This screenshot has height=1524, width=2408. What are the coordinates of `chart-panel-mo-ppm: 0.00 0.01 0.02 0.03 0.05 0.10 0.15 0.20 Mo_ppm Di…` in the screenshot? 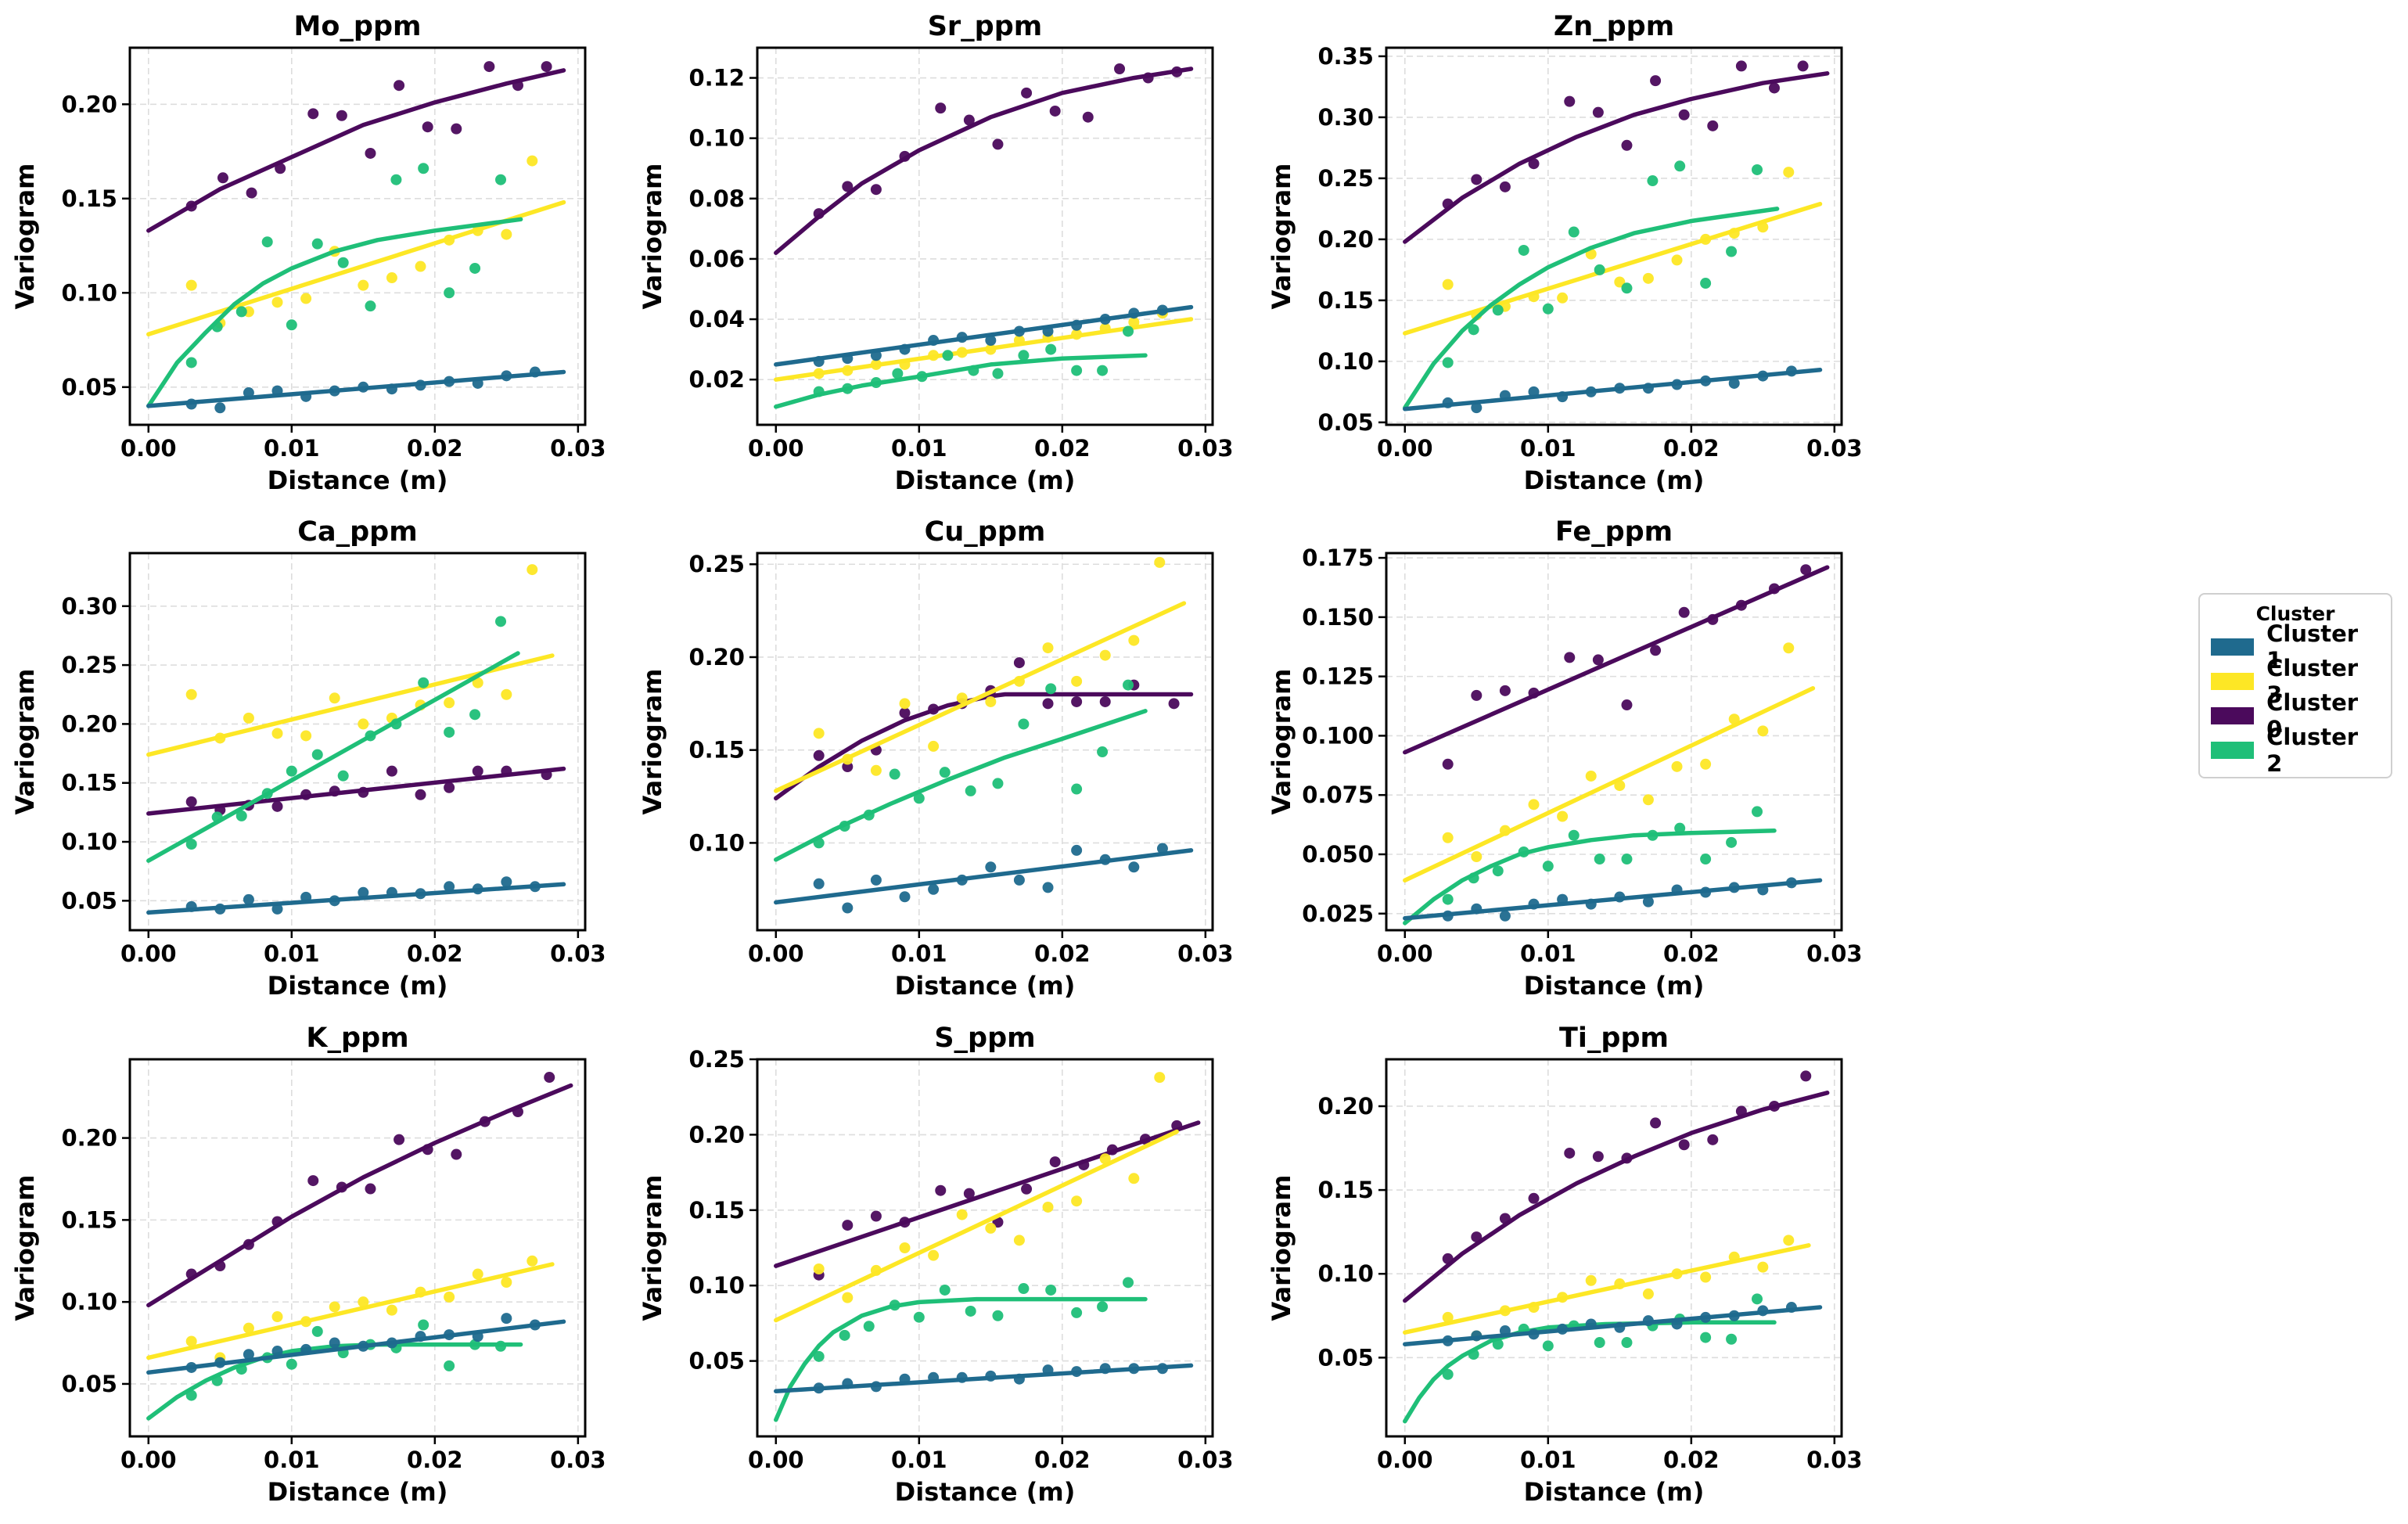 It's located at (308, 253).